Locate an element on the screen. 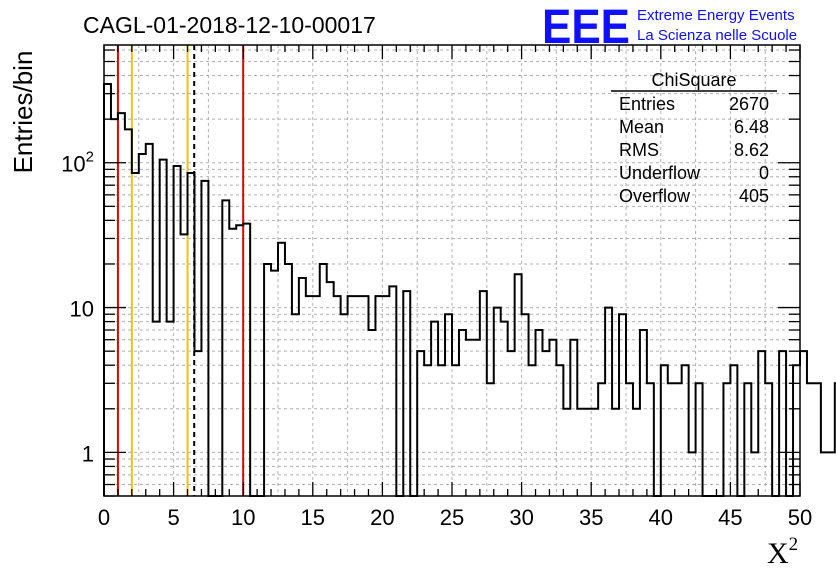 The height and width of the screenshot is (572, 836). y-tick-label: 102 is located at coordinates (77, 163).